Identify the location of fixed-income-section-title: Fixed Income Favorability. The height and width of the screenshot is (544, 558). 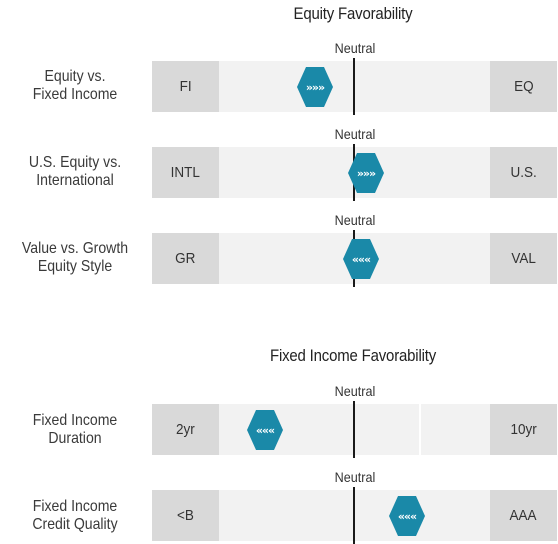
(353, 355).